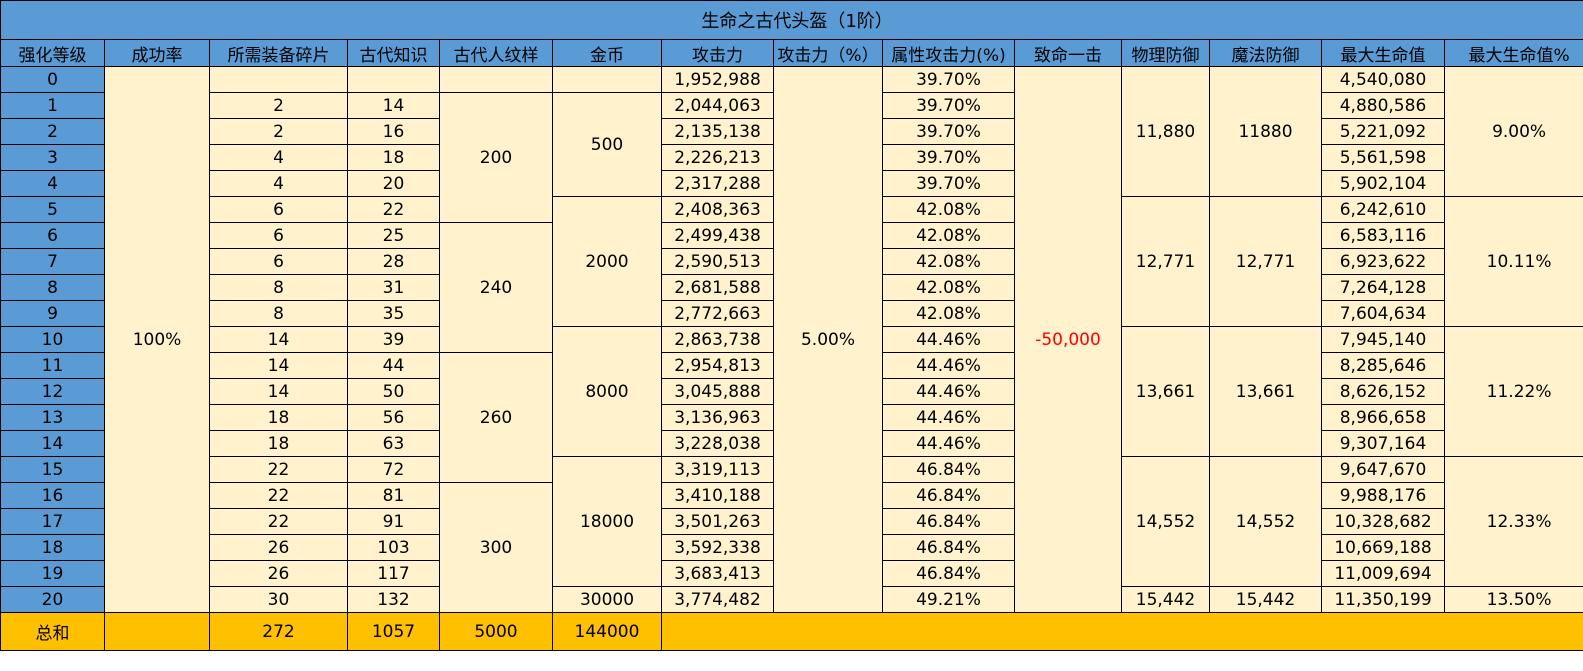  Describe the element at coordinates (1383, 131) in the screenshot. I see `max-hp-cell: 5,221,092` at that location.